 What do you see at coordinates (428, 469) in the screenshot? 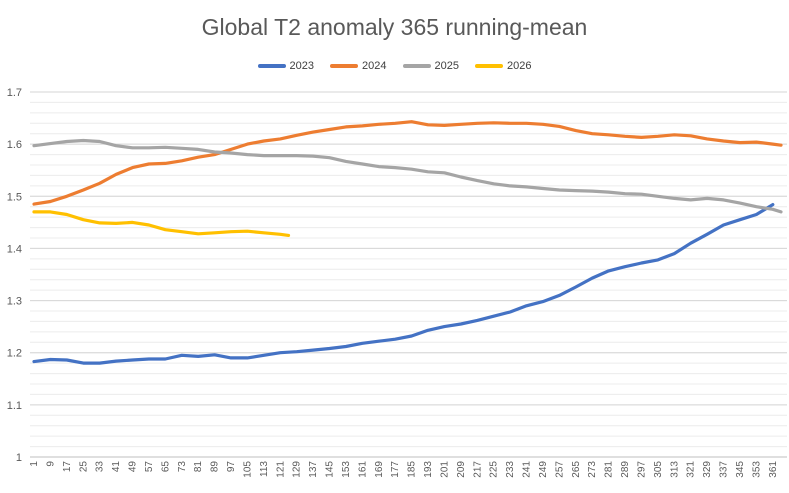
I see `x-tick-label: 193` at bounding box center [428, 469].